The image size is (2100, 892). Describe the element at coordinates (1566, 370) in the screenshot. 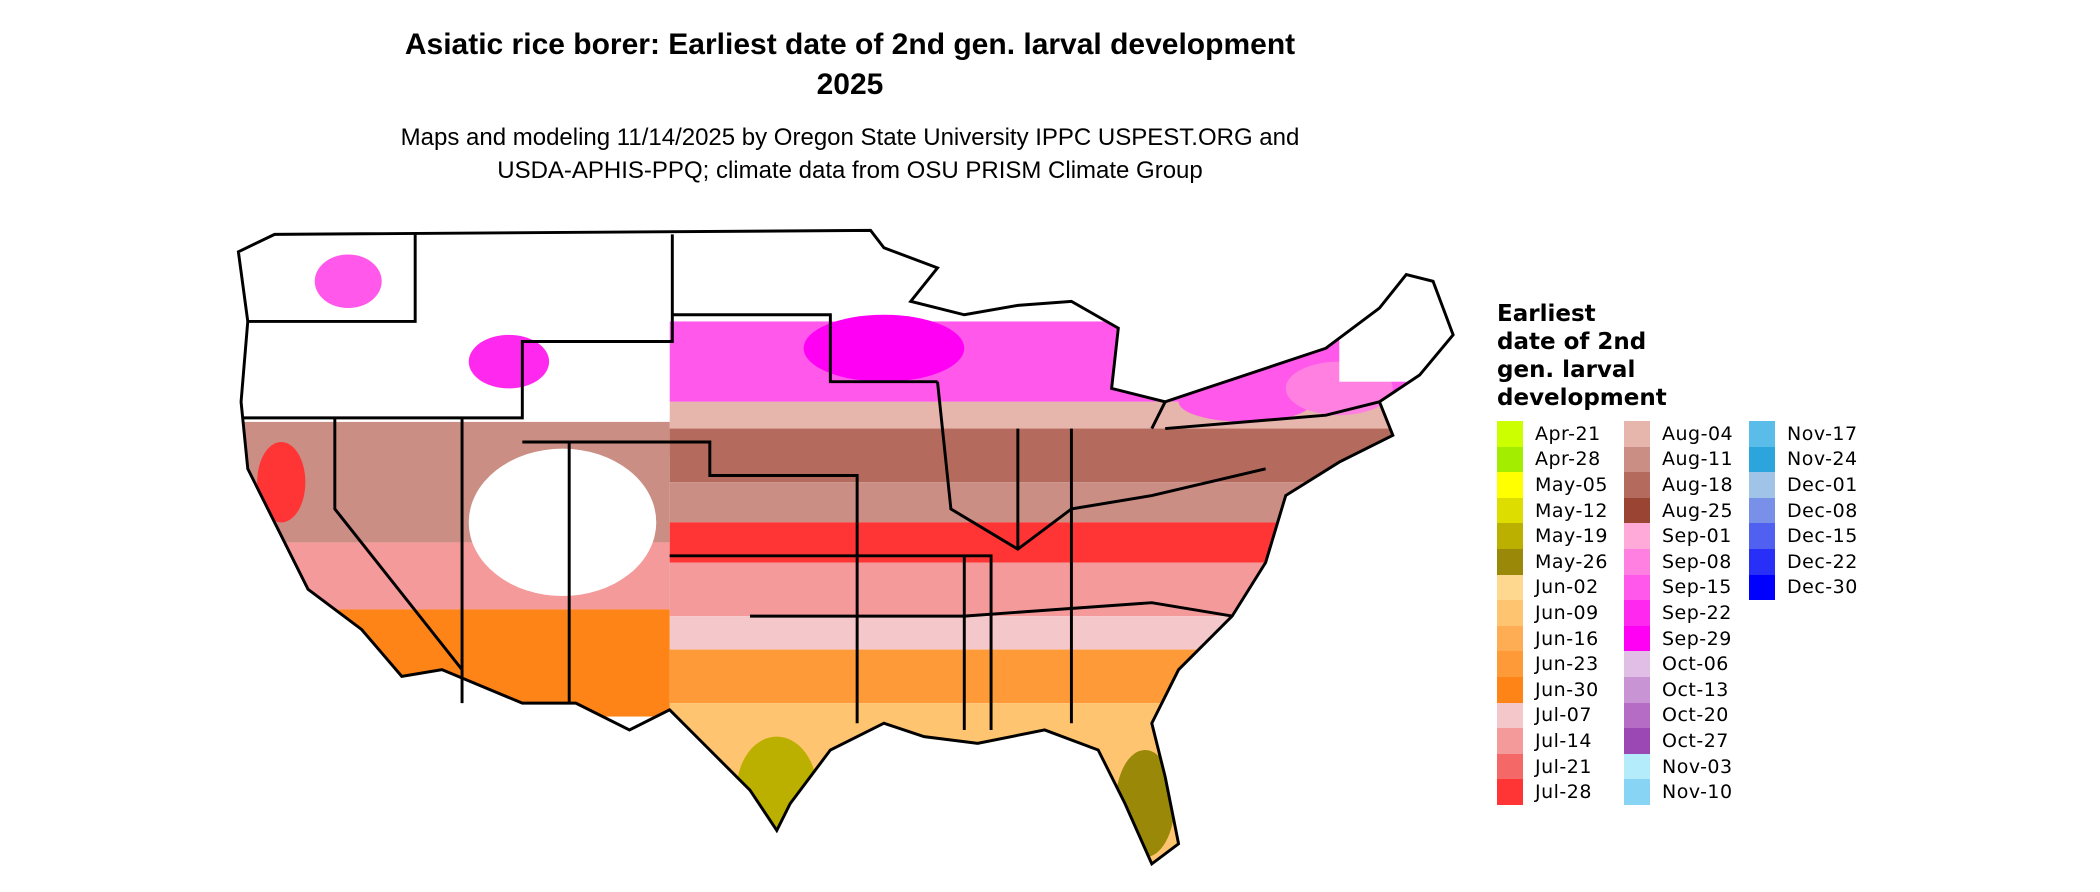

I see `legend-title-line: gen. larval` at that location.